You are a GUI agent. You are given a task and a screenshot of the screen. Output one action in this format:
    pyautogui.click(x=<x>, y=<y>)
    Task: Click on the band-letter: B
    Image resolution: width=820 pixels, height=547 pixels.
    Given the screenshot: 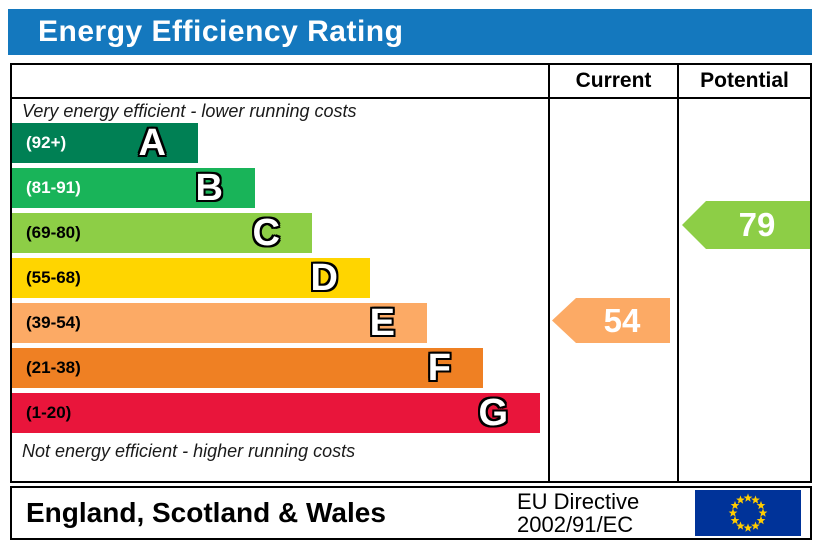 What is the action you would take?
    pyautogui.click(x=209, y=188)
    